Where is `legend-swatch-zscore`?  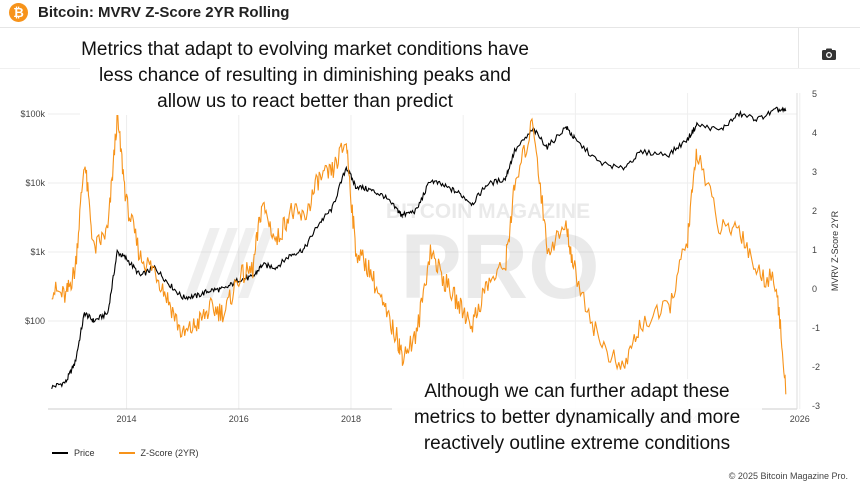 legend-swatch-zscore is located at coordinates (126, 453).